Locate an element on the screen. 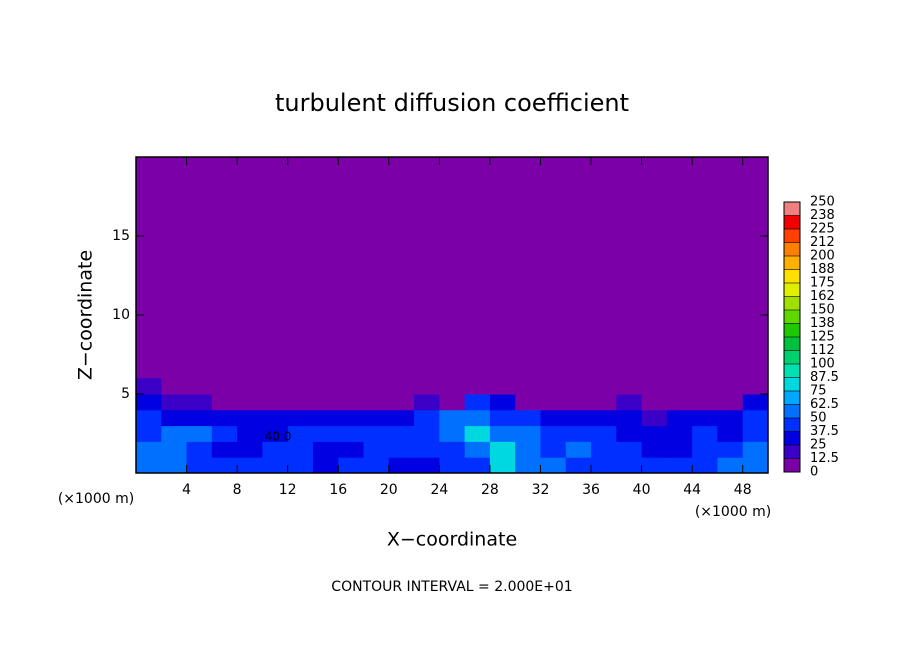  colorbar-label: 175 is located at coordinates (822, 283).